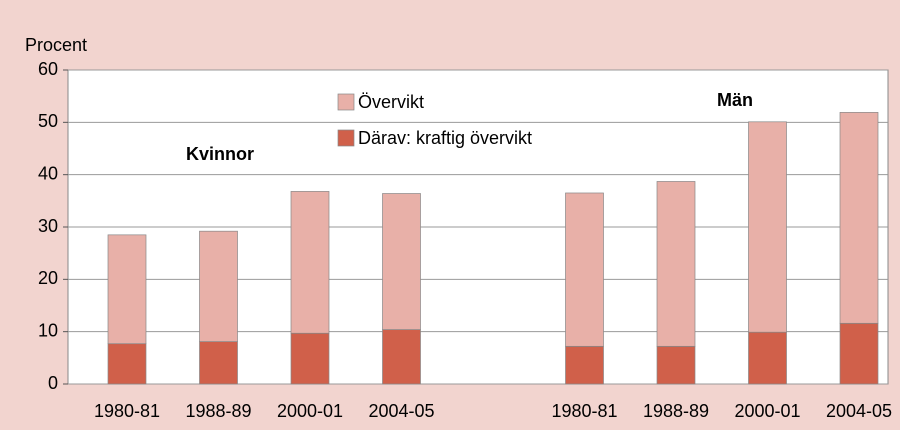  What do you see at coordinates (735, 100) in the screenshot?
I see `annotation: Män` at bounding box center [735, 100].